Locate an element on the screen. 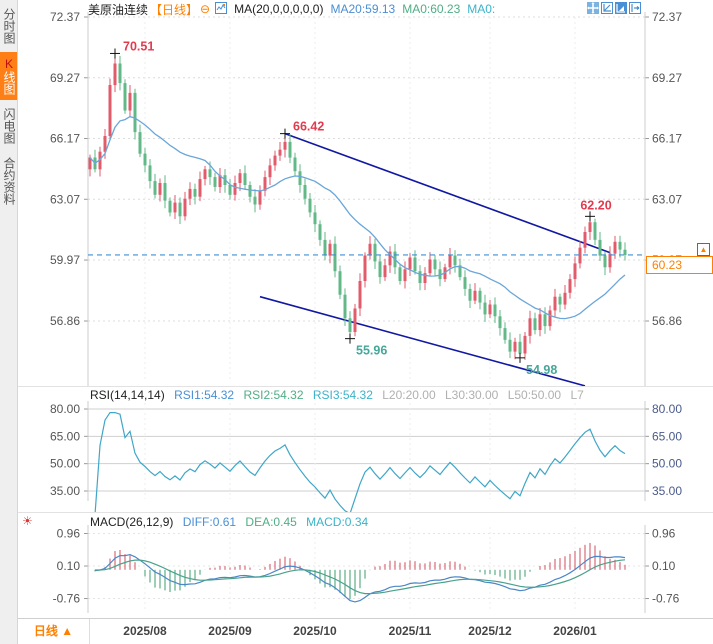 The image size is (713, 644). x-axis-month-label: 2025/12 is located at coordinates (490, 631).